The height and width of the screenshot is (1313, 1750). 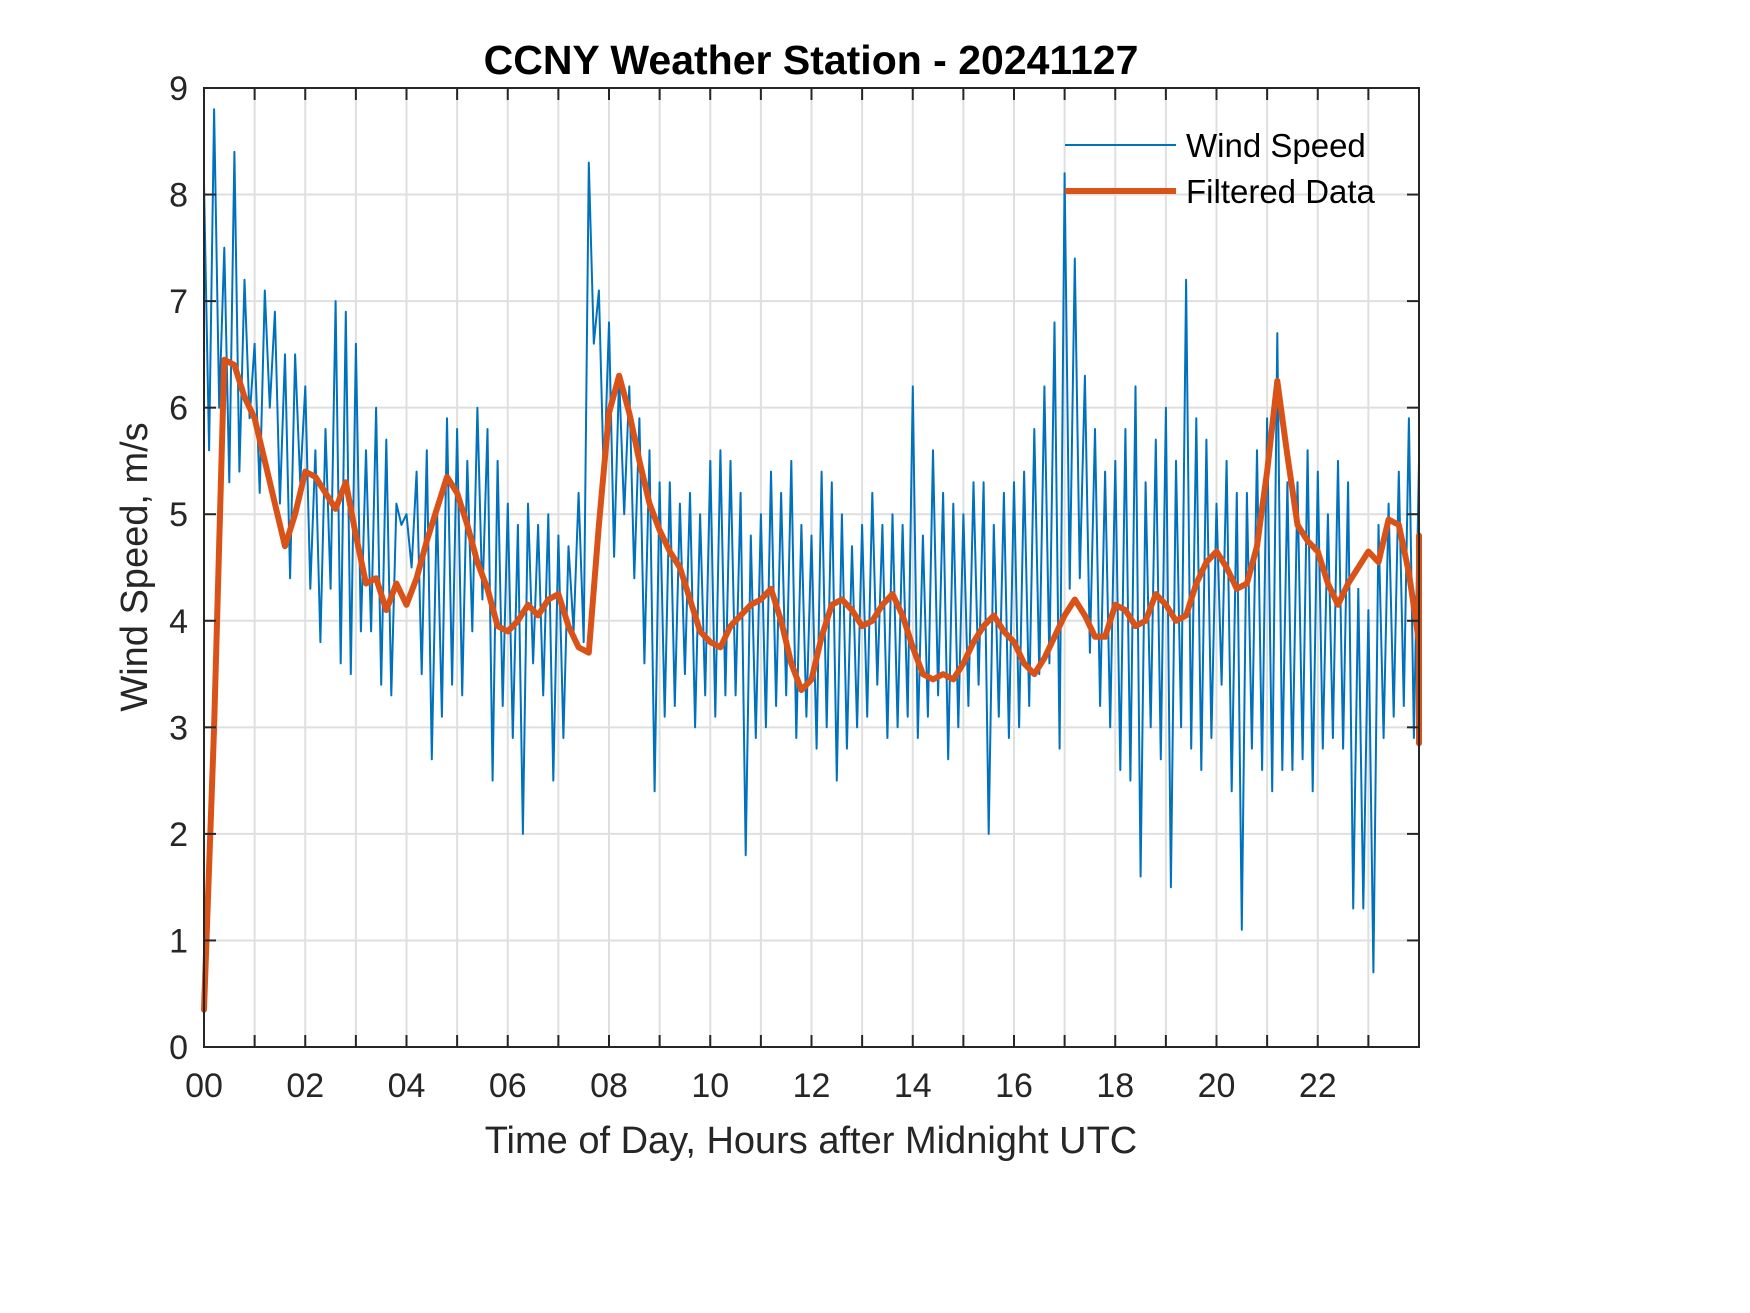 I want to click on x-tick-label: 16, so click(x=1014, y=1086).